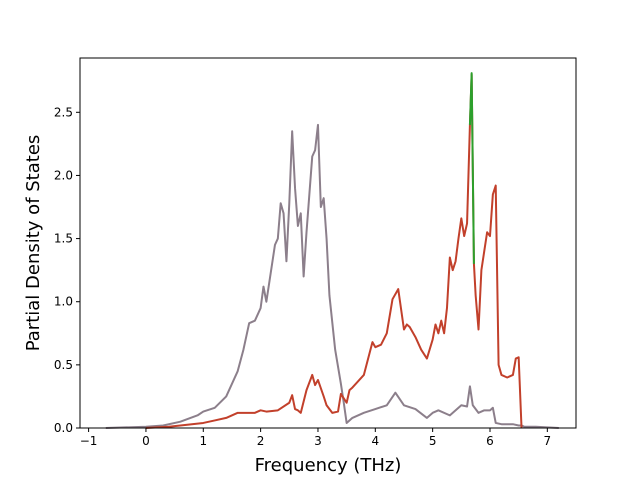  Describe the element at coordinates (63, 175) in the screenshot. I see `y-tick-label: 2.0` at that location.